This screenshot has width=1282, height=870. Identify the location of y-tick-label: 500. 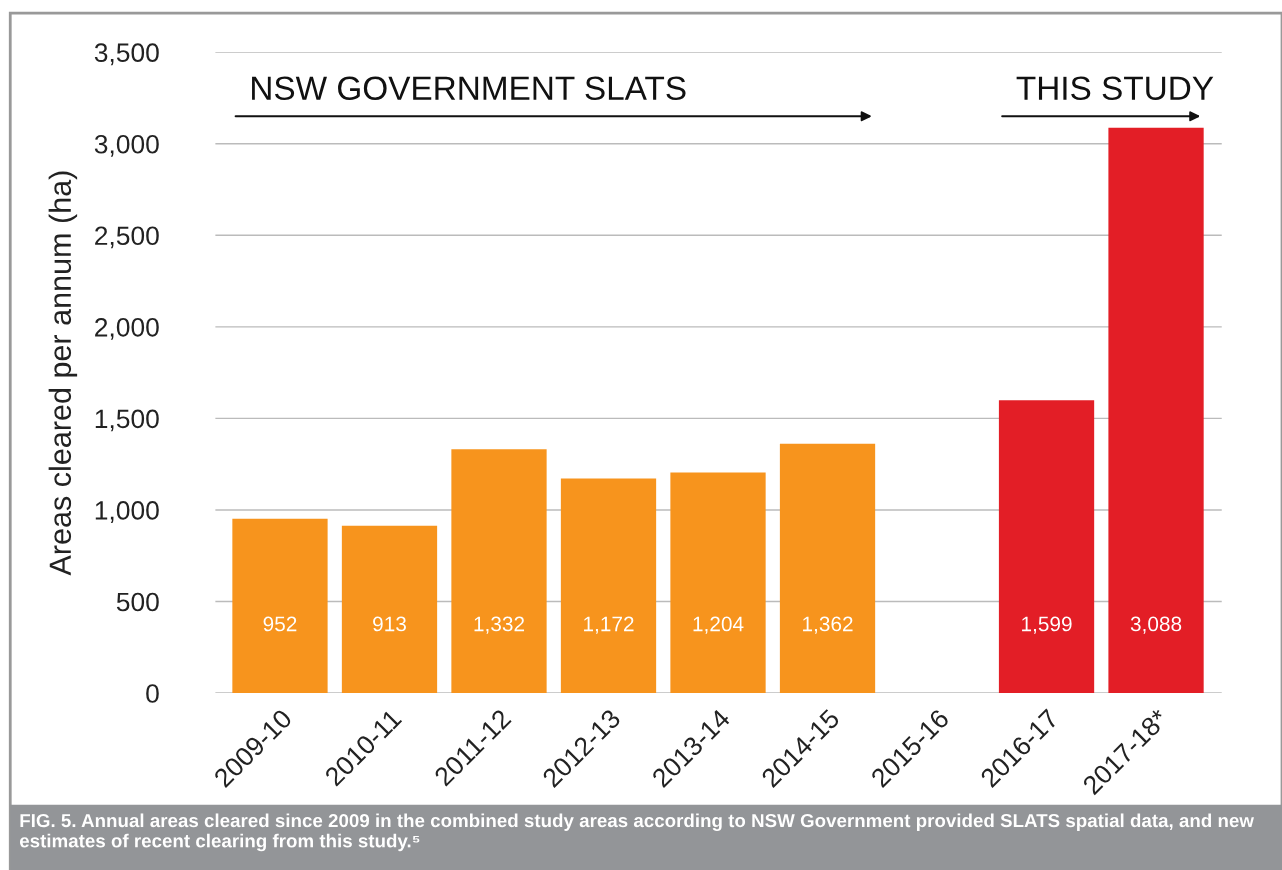
(137, 602).